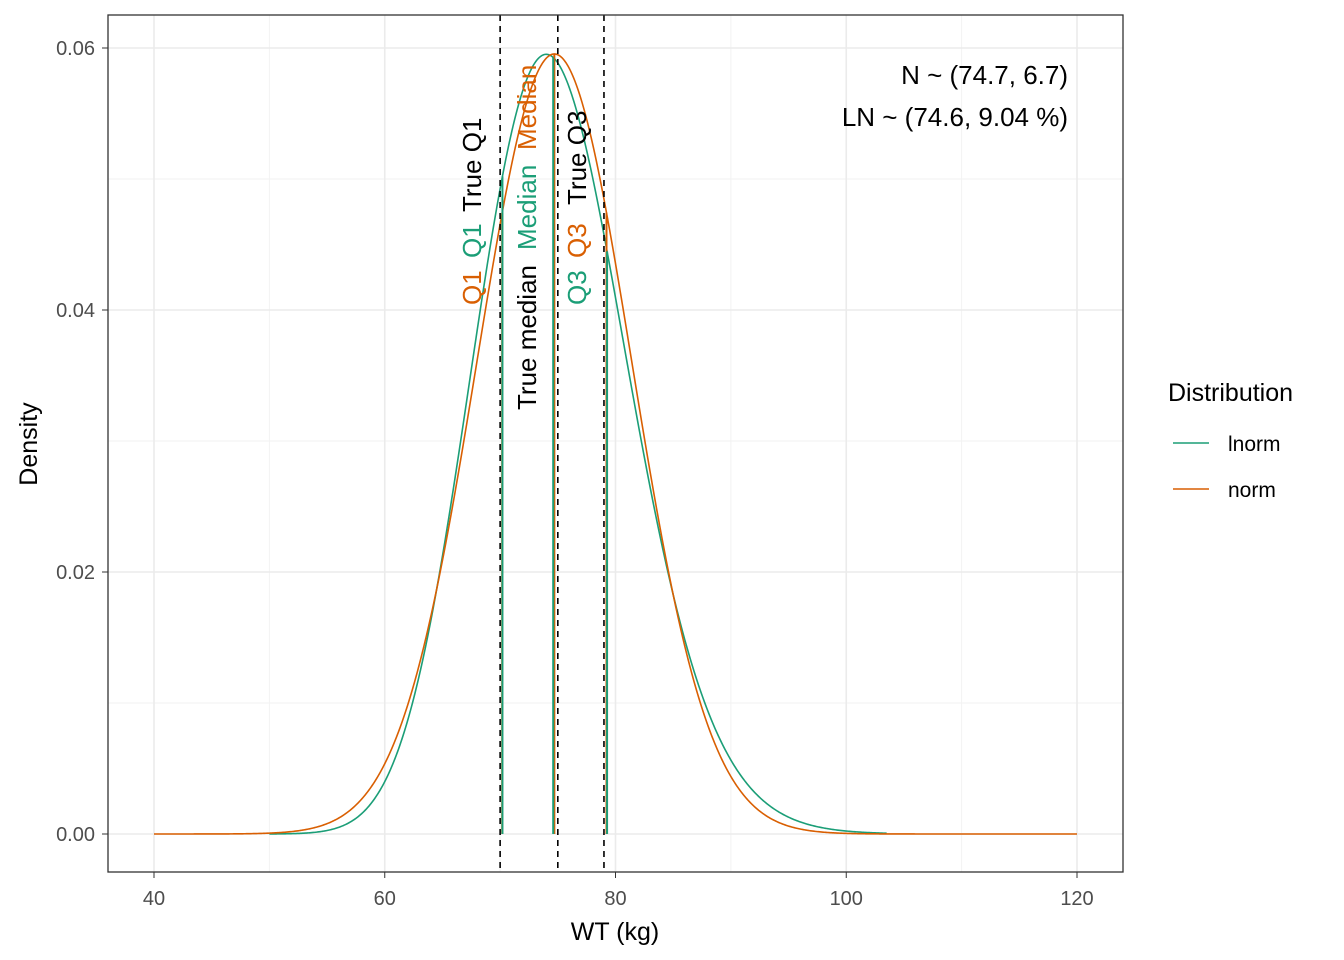 Image resolution: width=1344 pixels, height=960 pixels. What do you see at coordinates (955, 117) in the screenshot?
I see `annotation-lognormal: LN ~ (74.6, 9.04 %)` at bounding box center [955, 117].